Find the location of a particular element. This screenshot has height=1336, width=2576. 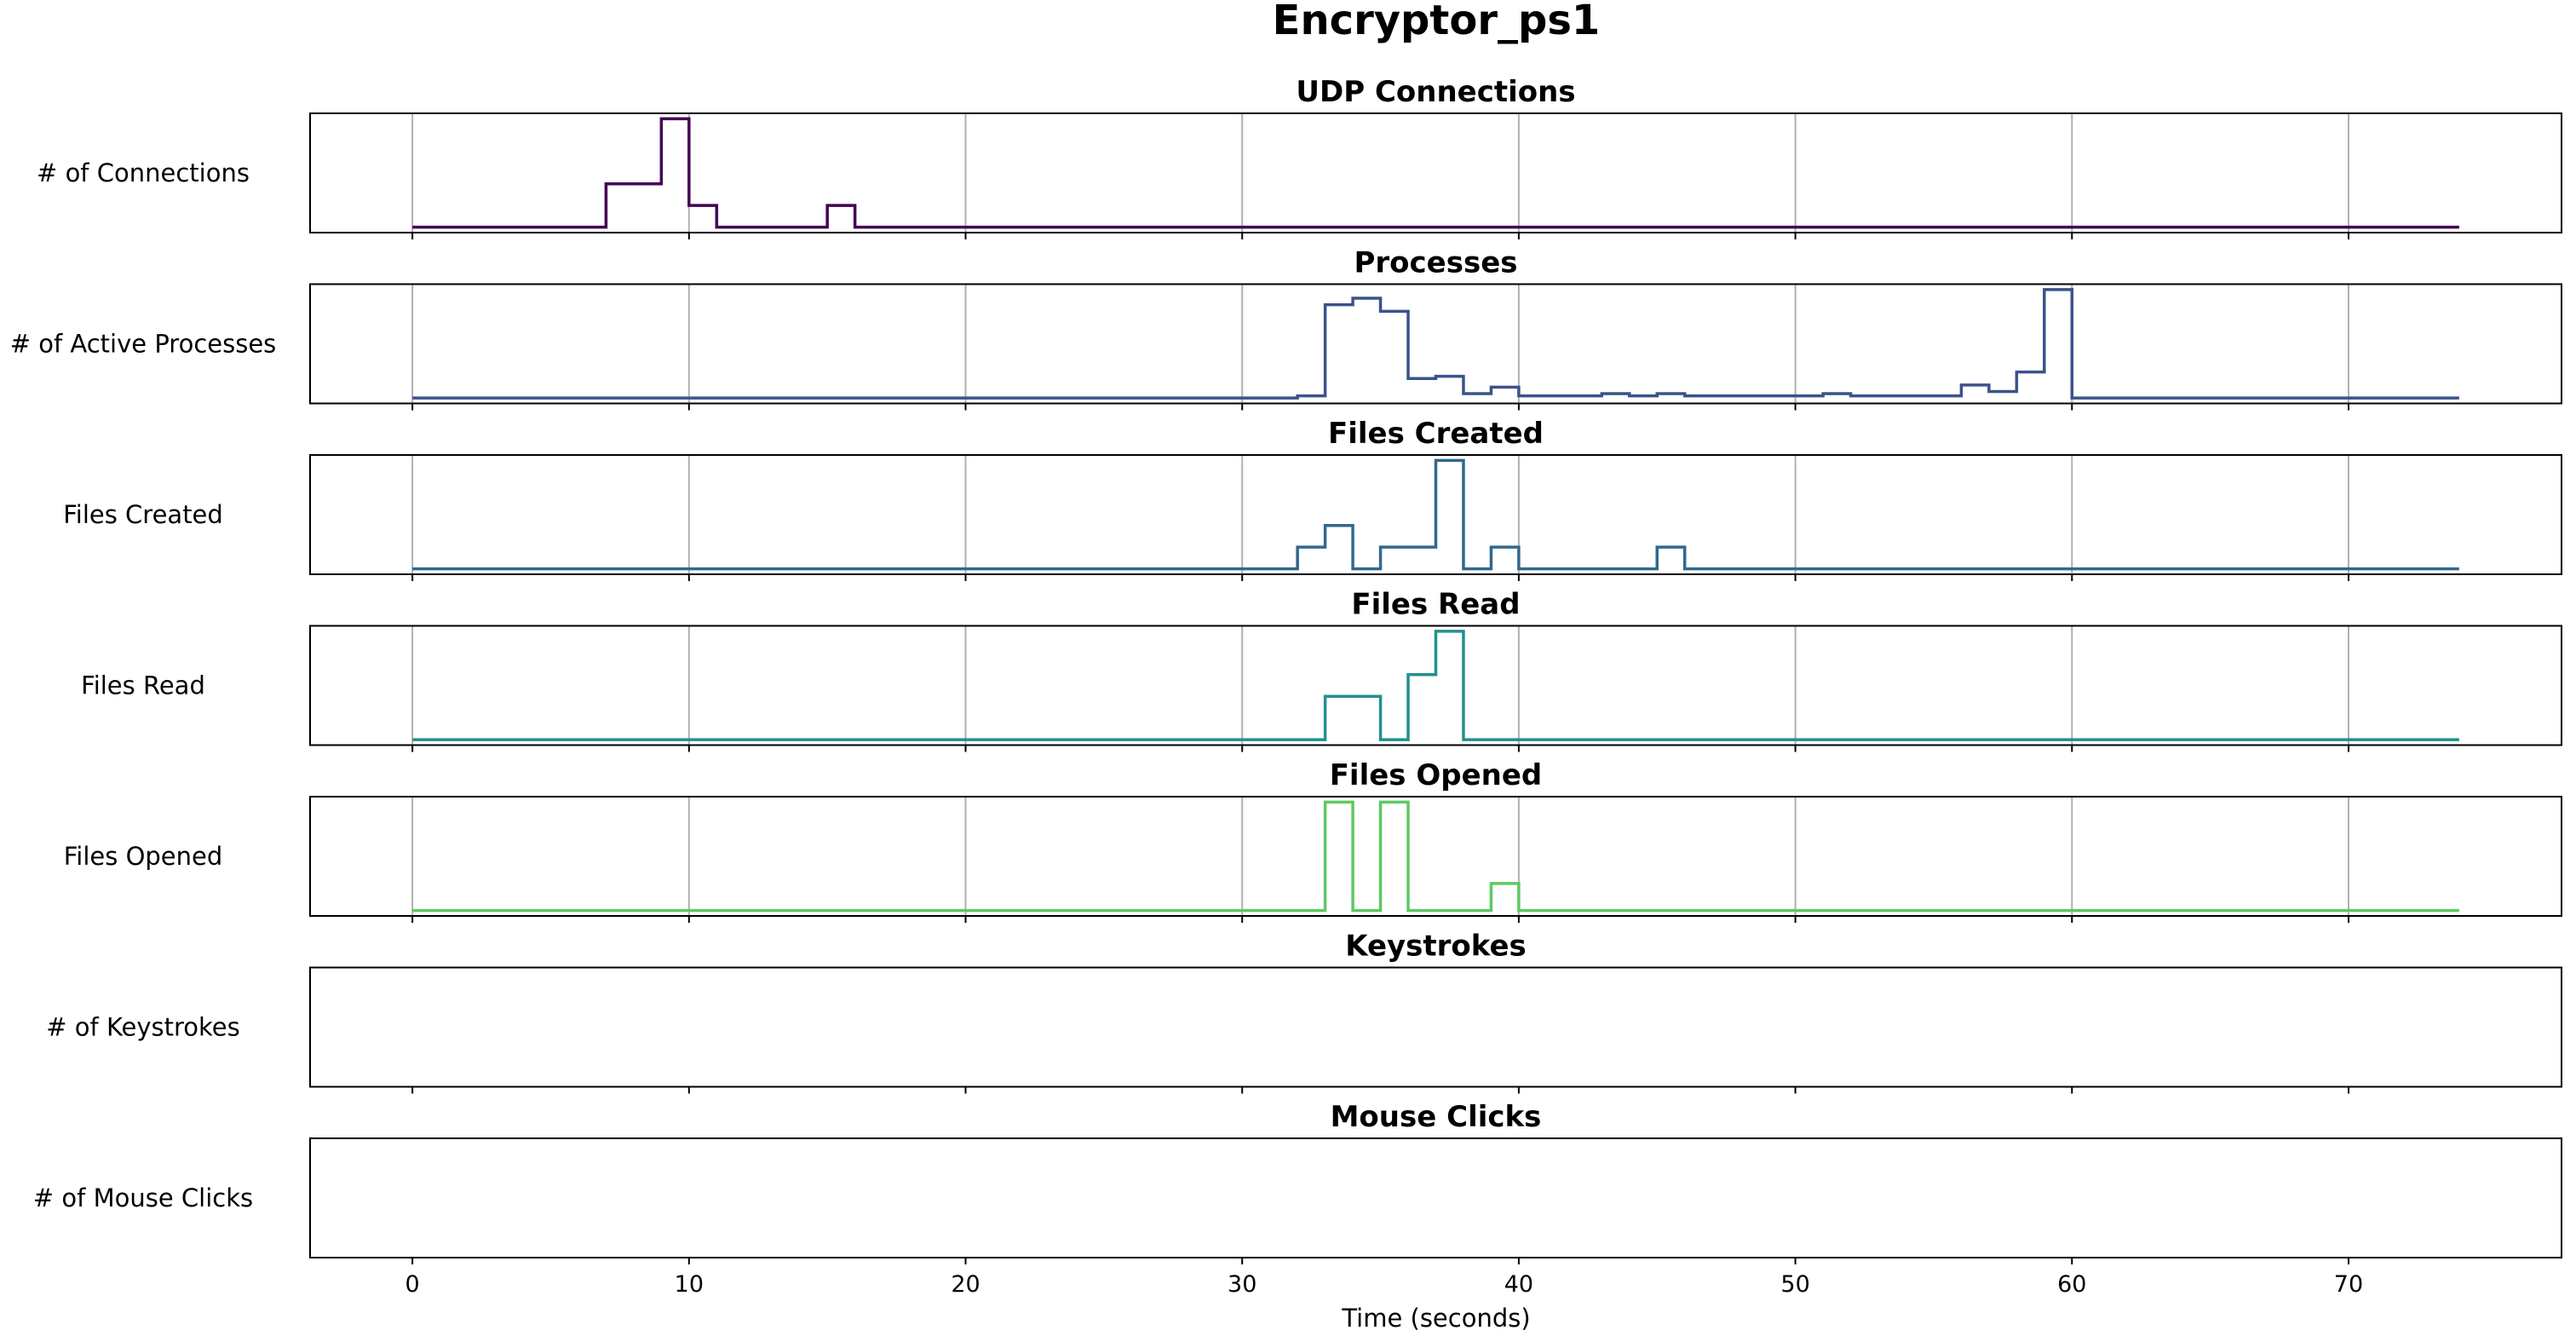

subplot-title: Files Opened is located at coordinates (1437, 775).